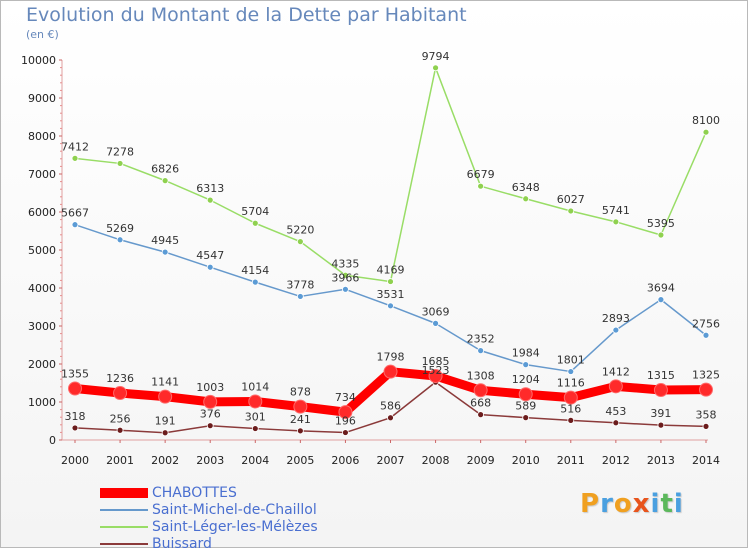 The height and width of the screenshot is (552, 750). I want to click on legend-label: Saint-Léger-les-Mélèzes, so click(235, 526).